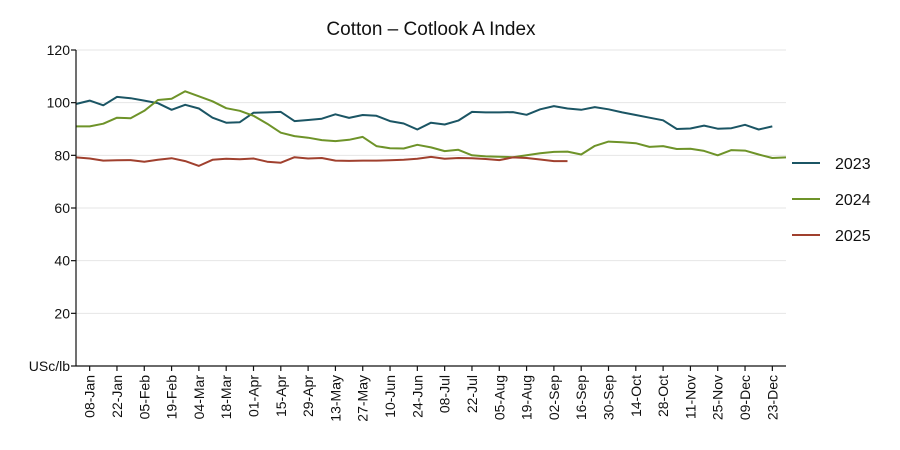 The image size is (900, 450). I want to click on y-tick-label: 20, so click(62, 313).